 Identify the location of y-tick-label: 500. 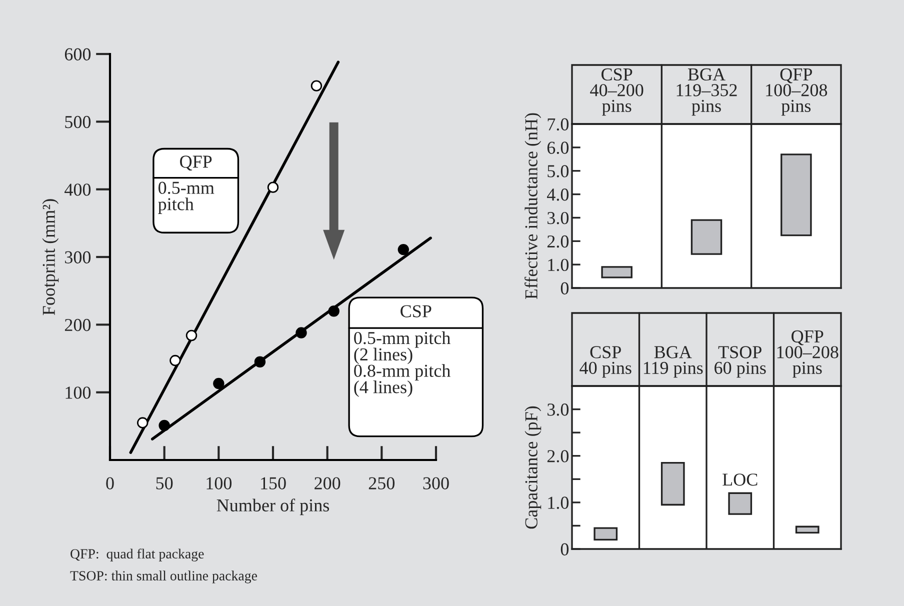
(78, 122).